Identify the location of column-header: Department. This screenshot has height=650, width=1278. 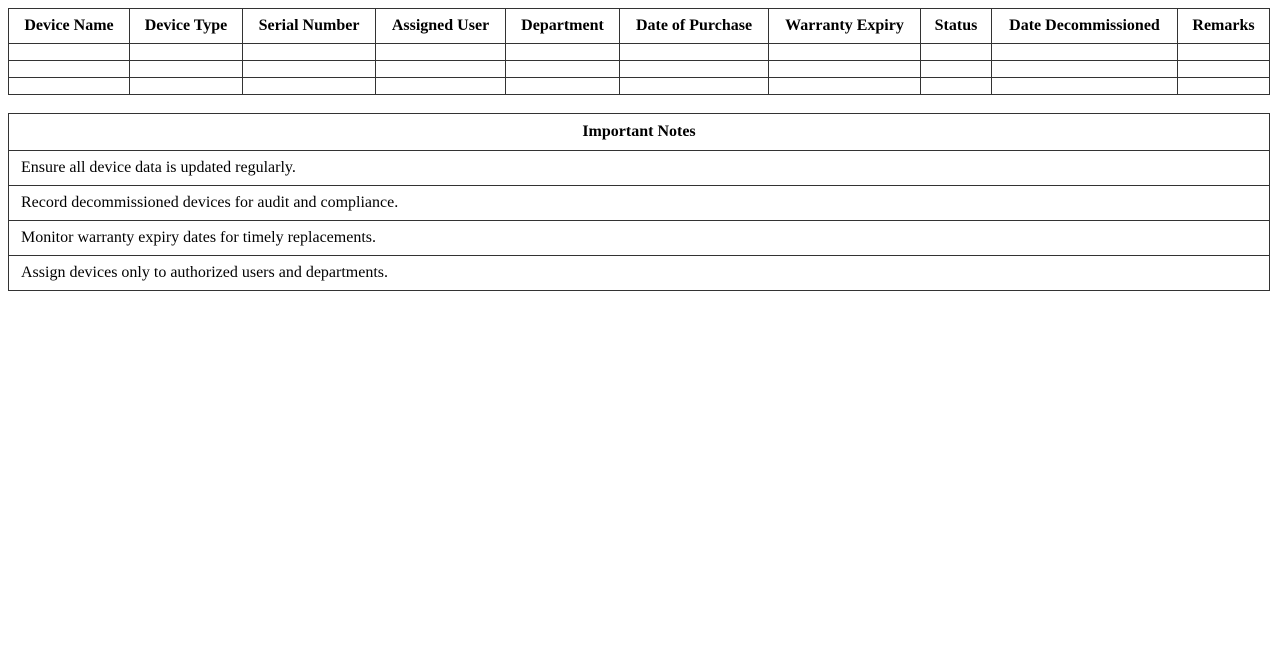
(562, 26).